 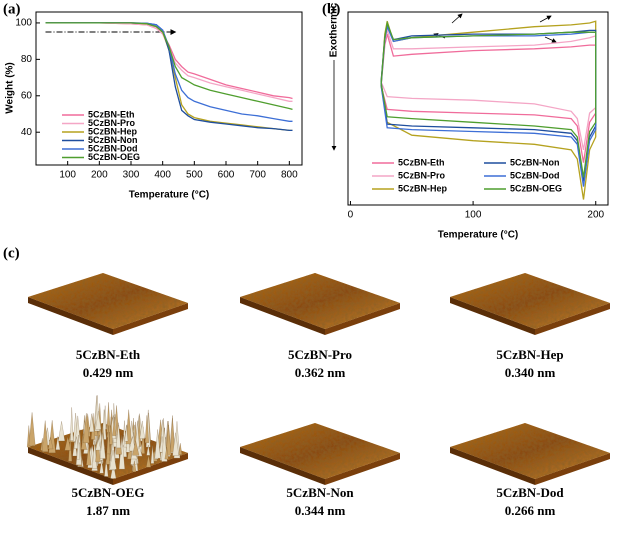 I want to click on panel-label: (a), so click(x=12, y=9).